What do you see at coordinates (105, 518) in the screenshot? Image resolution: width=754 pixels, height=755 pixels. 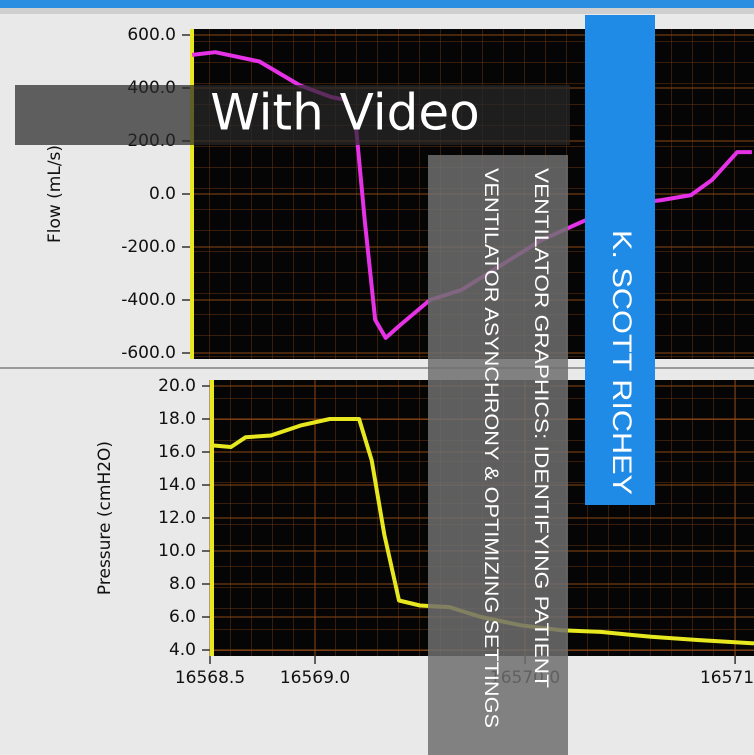 I see `y-axis-title: Pressure (cmH2O)` at bounding box center [105, 518].